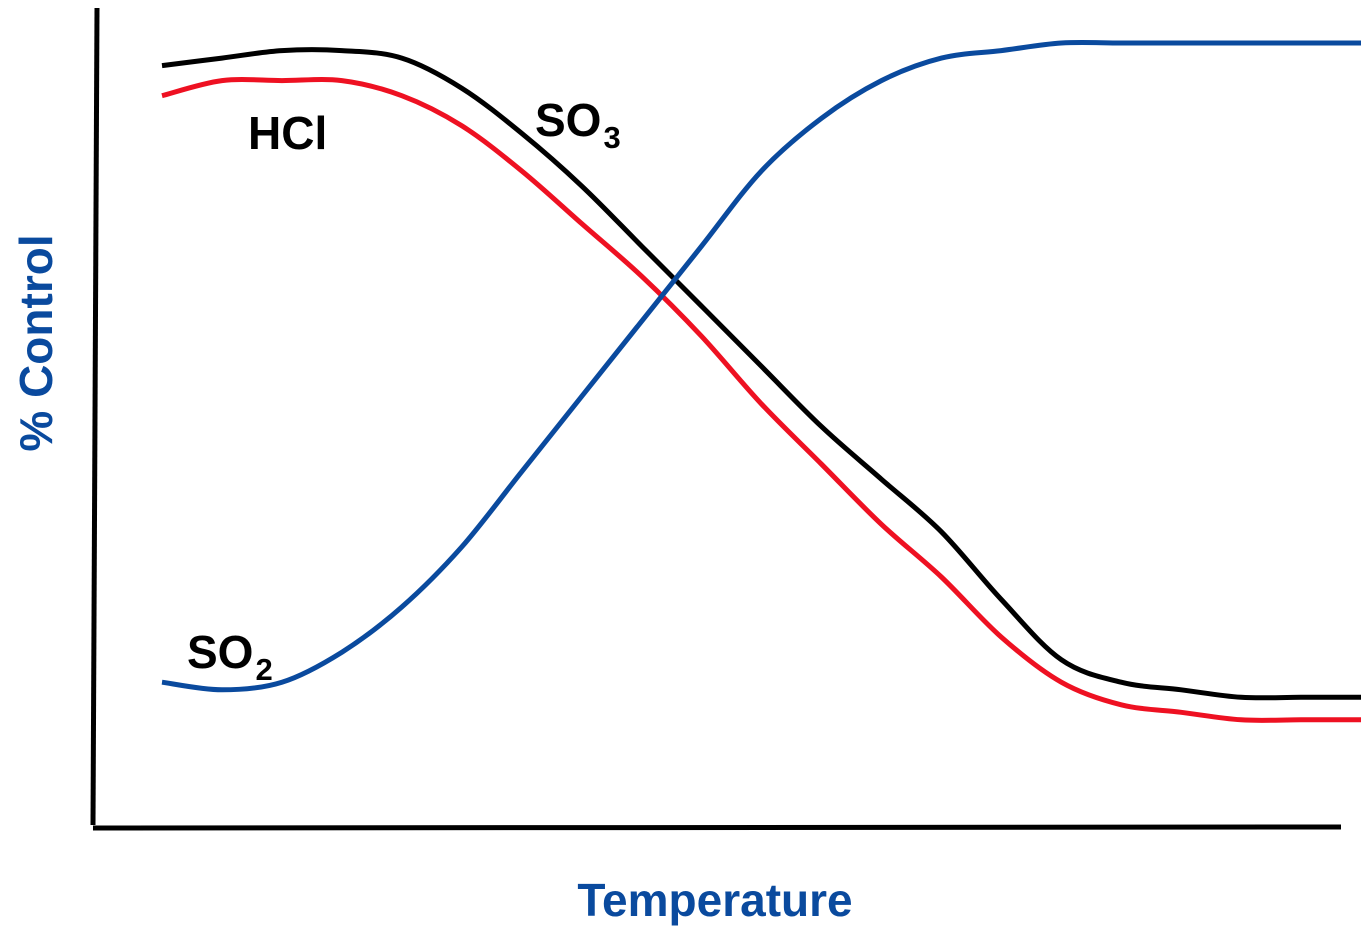  I want to click on series-label-so3: SO3, so click(578, 124).